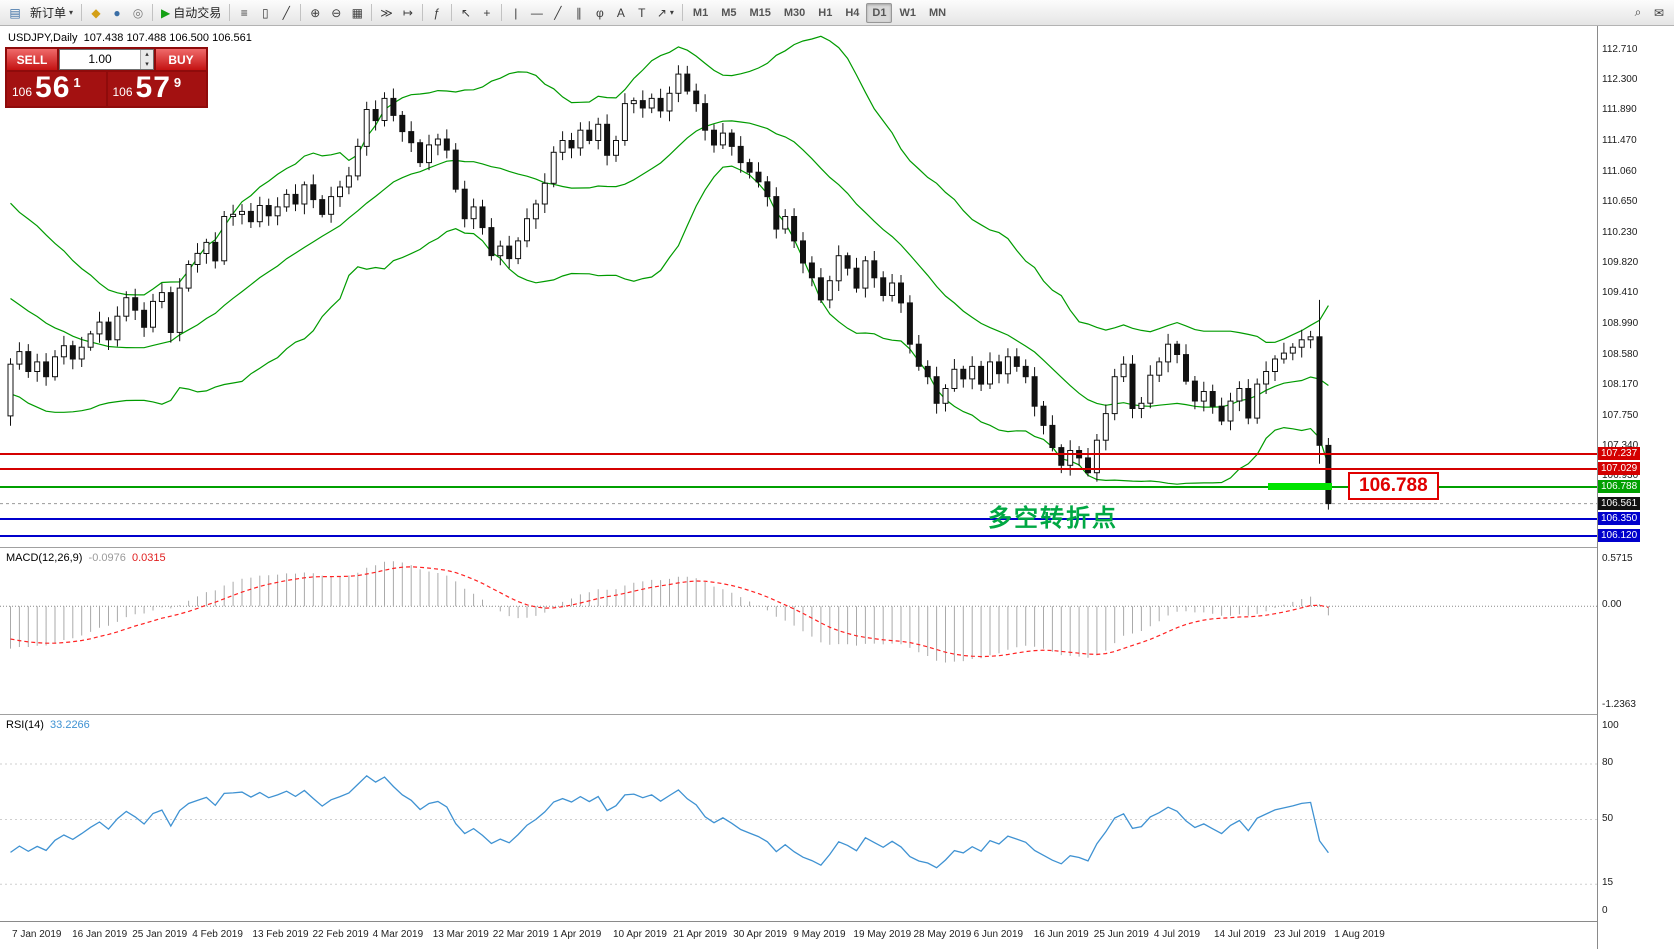 This screenshot has height=949, width=1674. I want to click on chart-window-icon-glyph: ▤, so click(15, 12).